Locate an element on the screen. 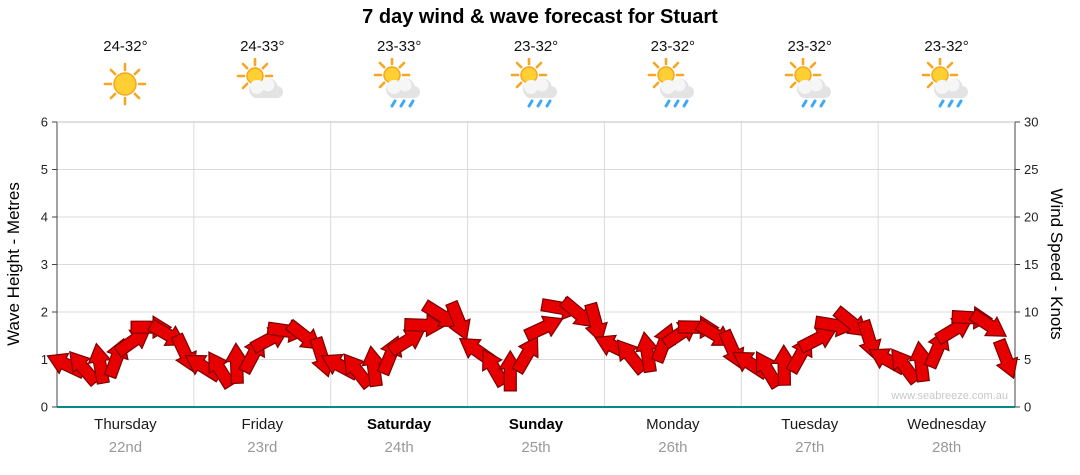 The width and height of the screenshot is (1080, 475). left-tick-label: 4 is located at coordinates (44, 217).